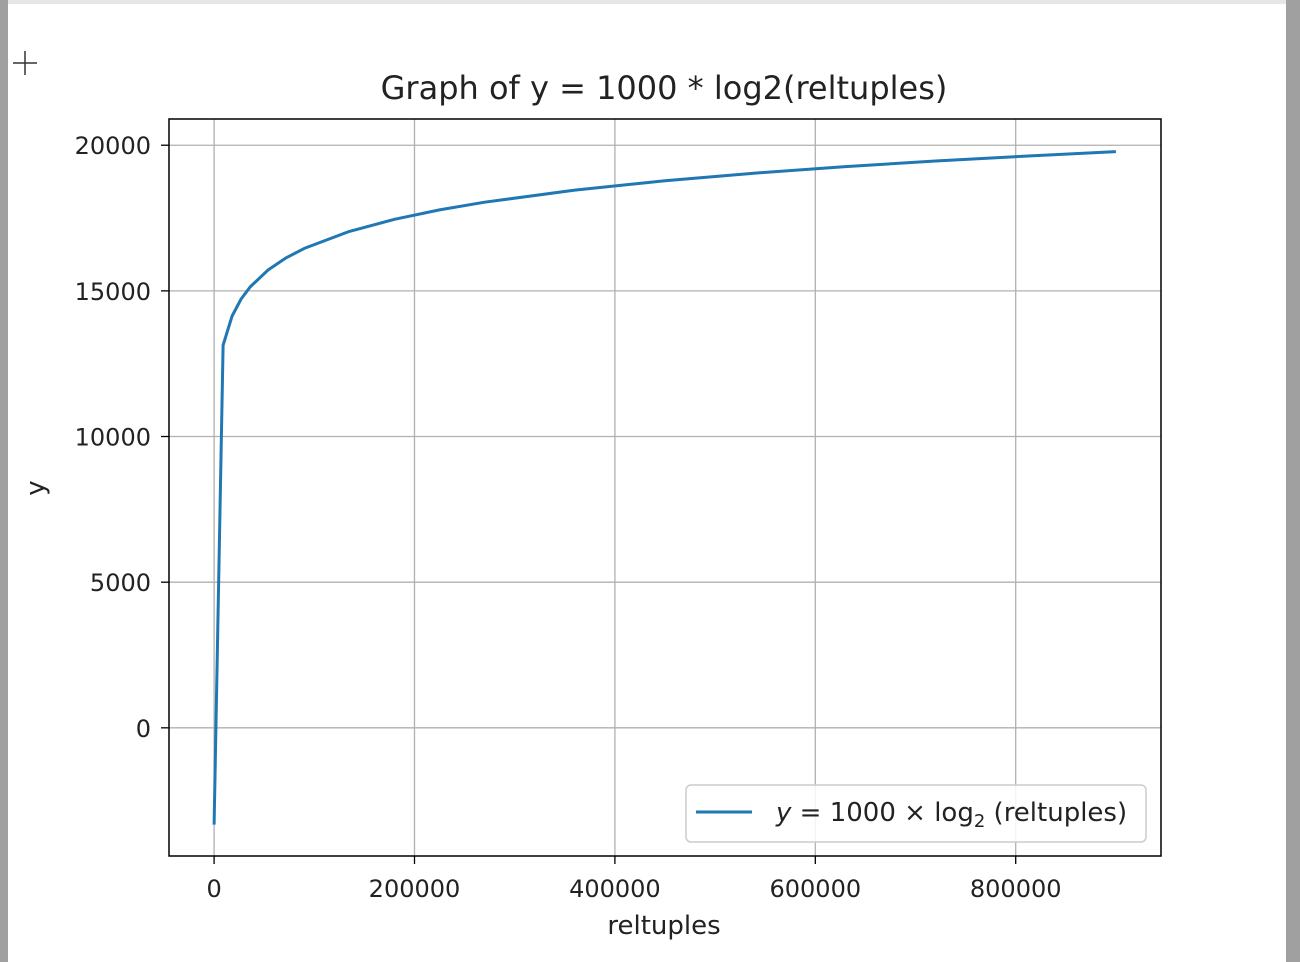 The width and height of the screenshot is (1300, 962). I want to click on x-axis-label: reltuples, so click(663, 926).